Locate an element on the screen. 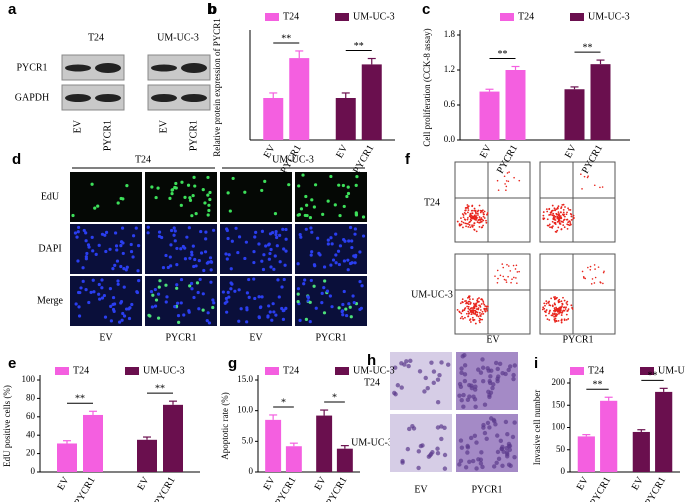 The height and width of the screenshot is (502, 685). row-label: EdU is located at coordinates (50, 196).